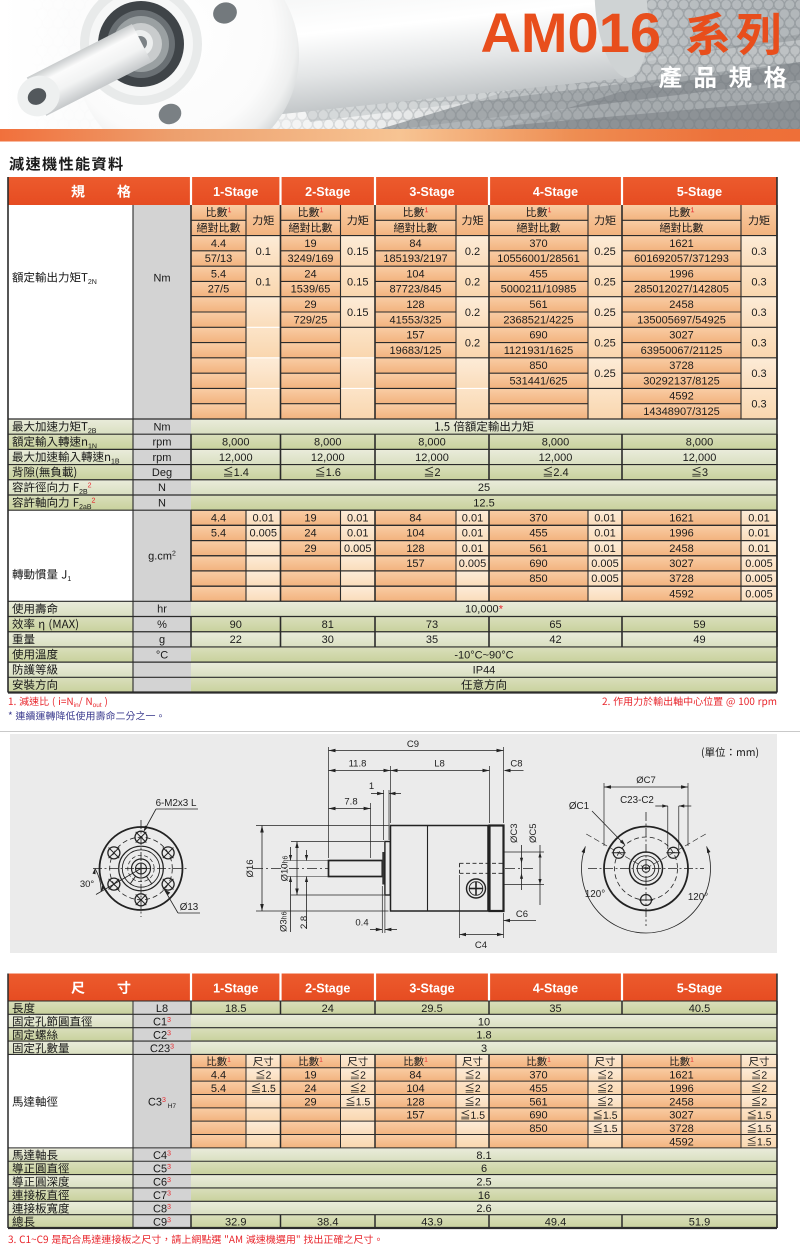 The height and width of the screenshot is (1248, 800). What do you see at coordinates (327, 988) in the screenshot?
I see `svg-text: 2-Stage` at bounding box center [327, 988].